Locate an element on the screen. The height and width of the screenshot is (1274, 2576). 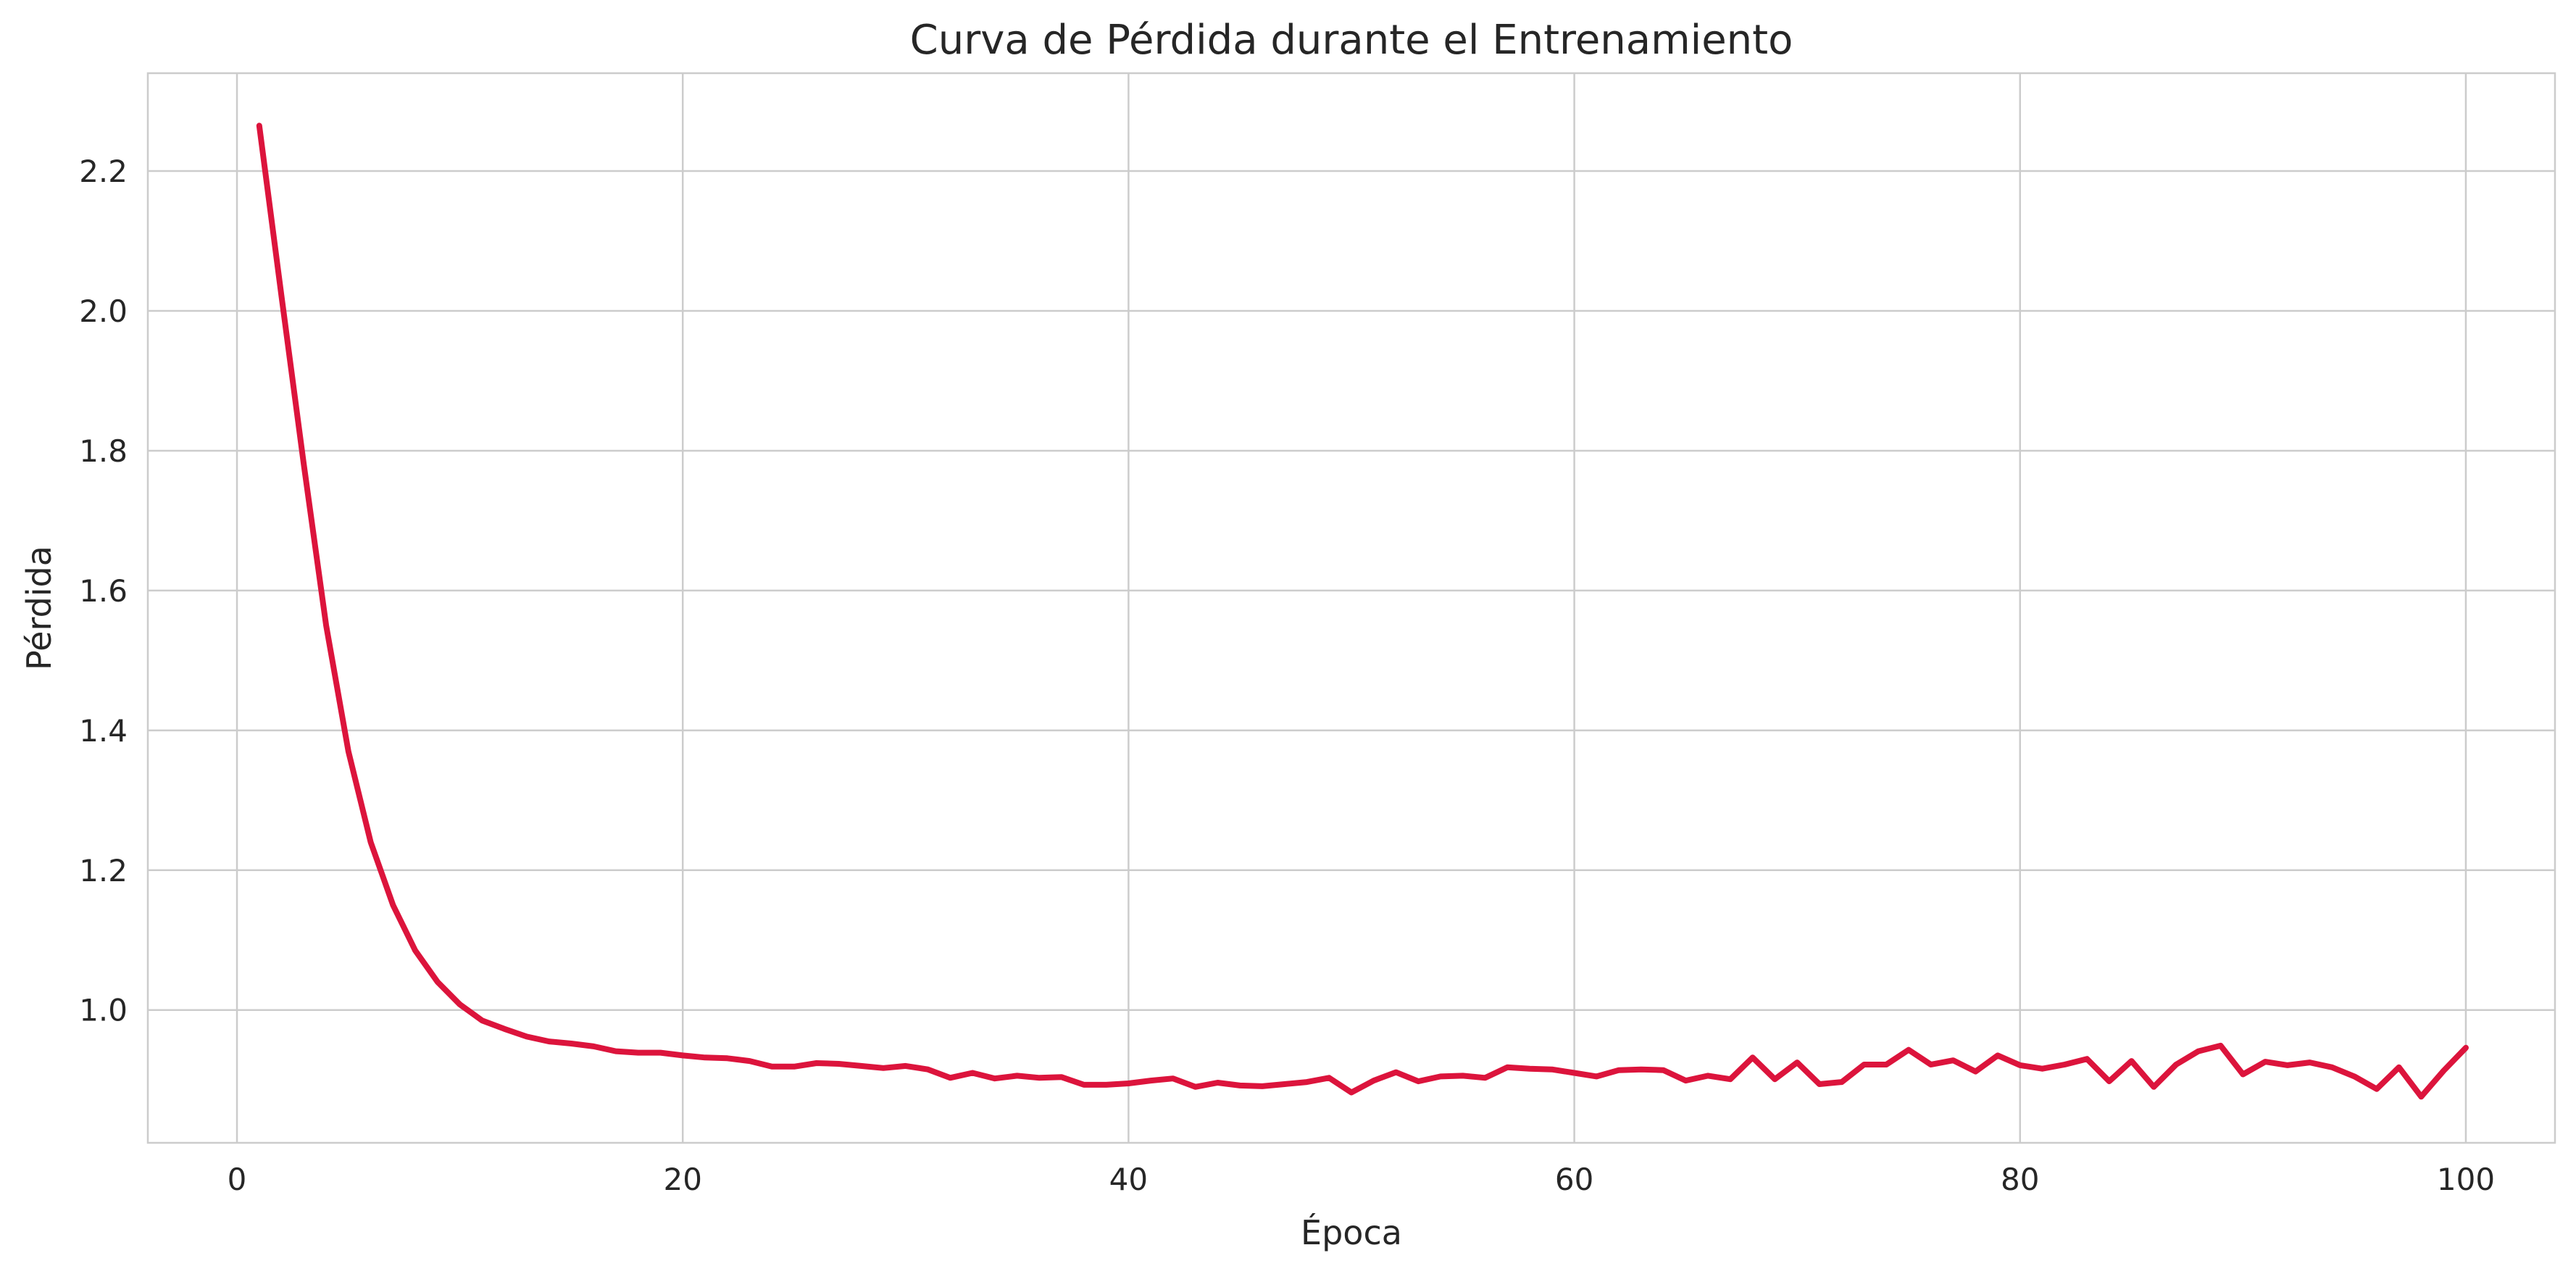
x-tick-label: 80 is located at coordinates (2020, 1180).